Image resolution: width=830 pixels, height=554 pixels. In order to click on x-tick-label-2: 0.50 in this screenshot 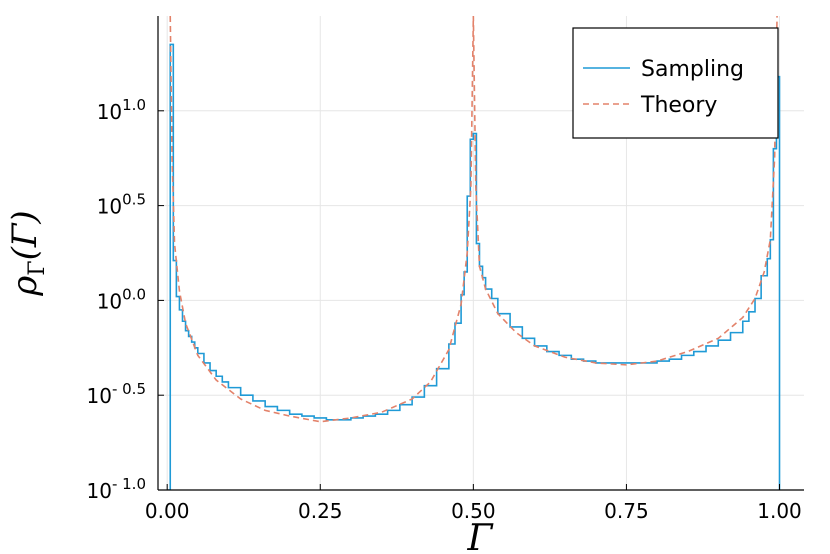, I will do `click(473, 511)`.